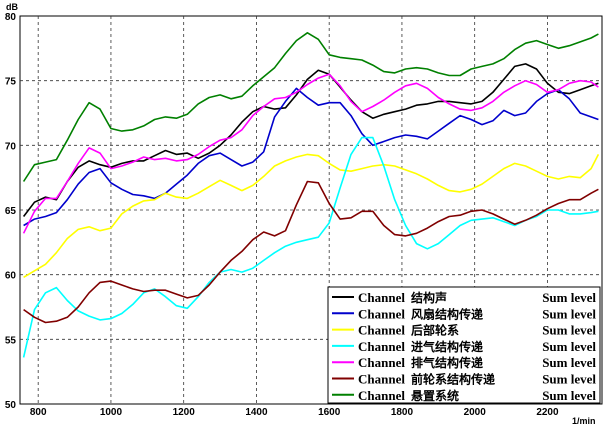  What do you see at coordinates (11, 276) in the screenshot?
I see `y-tick-label: 60` at bounding box center [11, 276].